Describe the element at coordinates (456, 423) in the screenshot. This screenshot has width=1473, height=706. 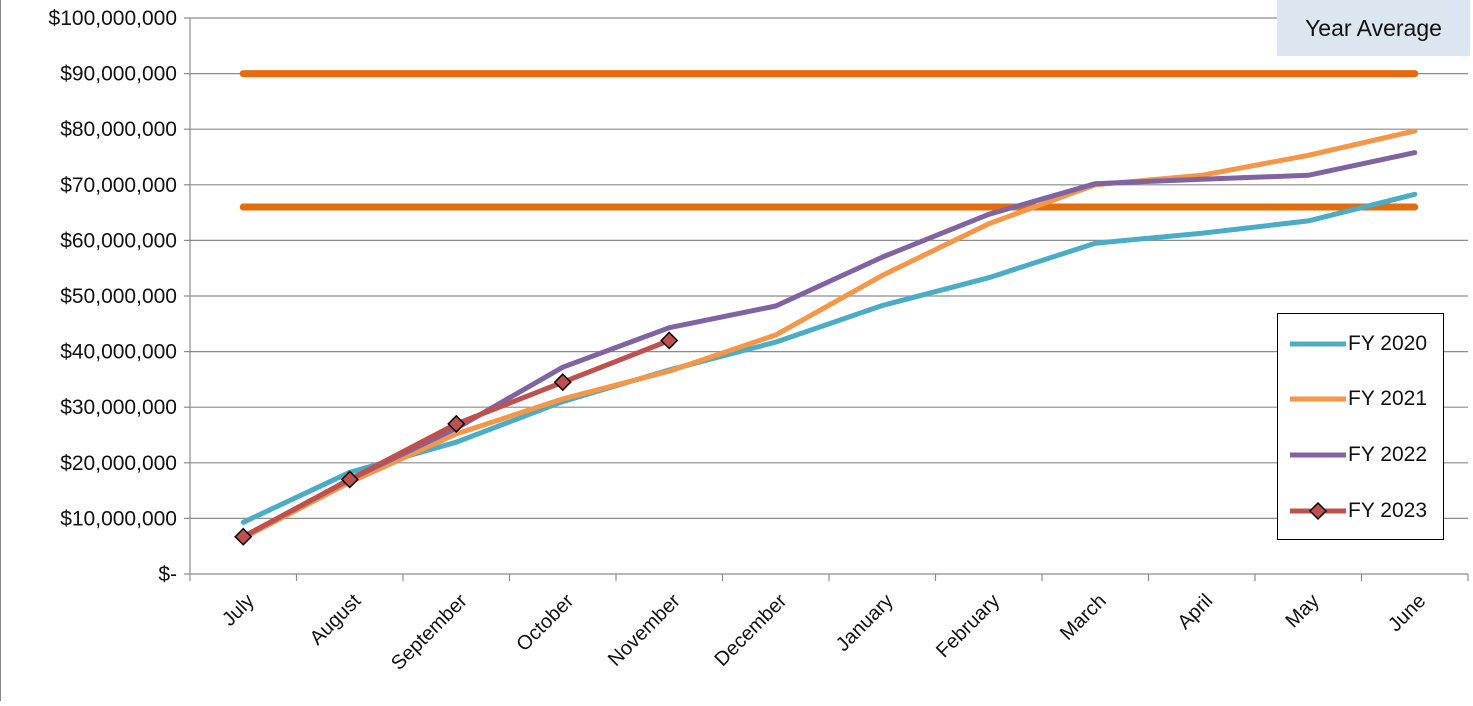
I see `data-point-fy2023-september` at that location.